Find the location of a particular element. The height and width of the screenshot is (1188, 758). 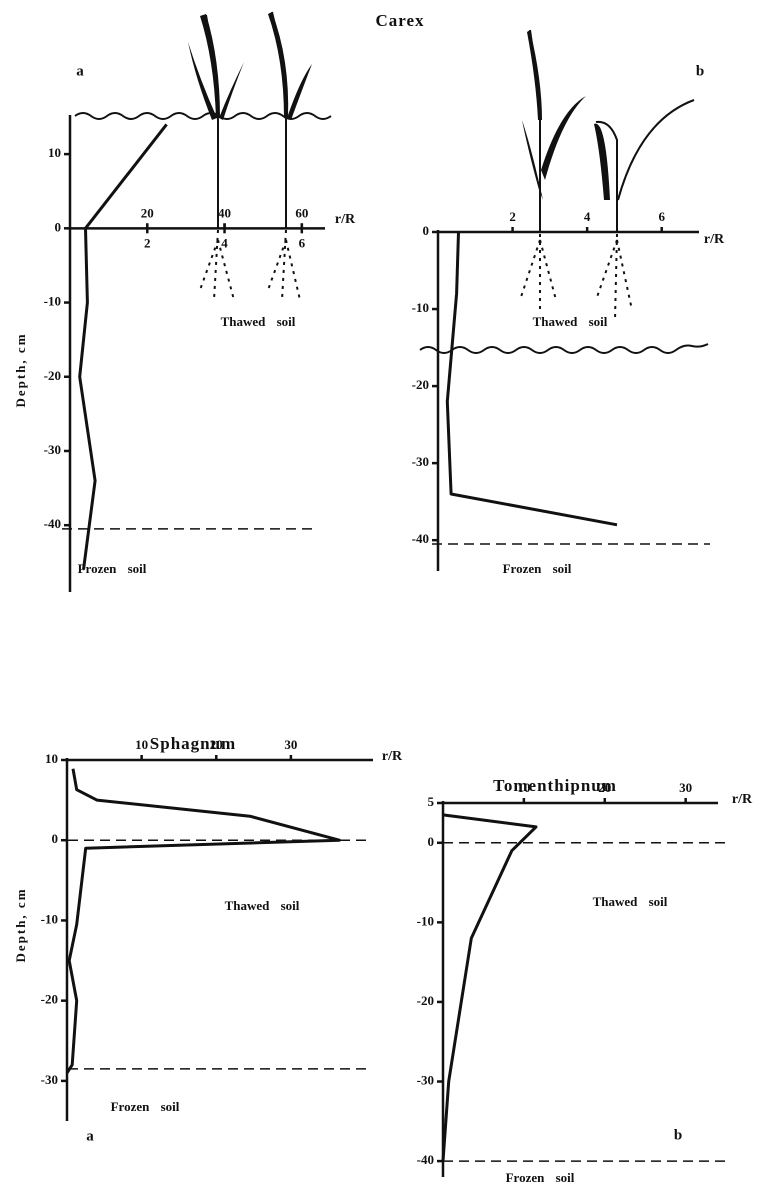

x2-tick-label: 60 is located at coordinates (301, 212).